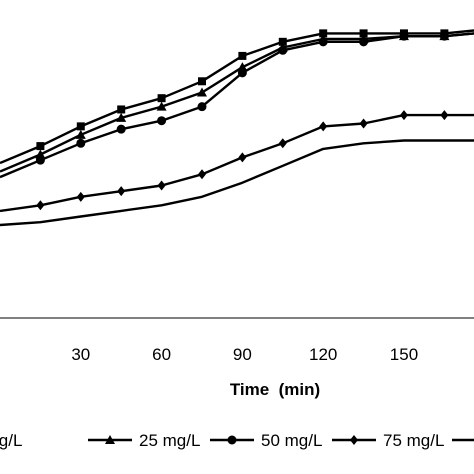  I want to click on x-ticks: 30 60 90 120 150, so click(244, 354).